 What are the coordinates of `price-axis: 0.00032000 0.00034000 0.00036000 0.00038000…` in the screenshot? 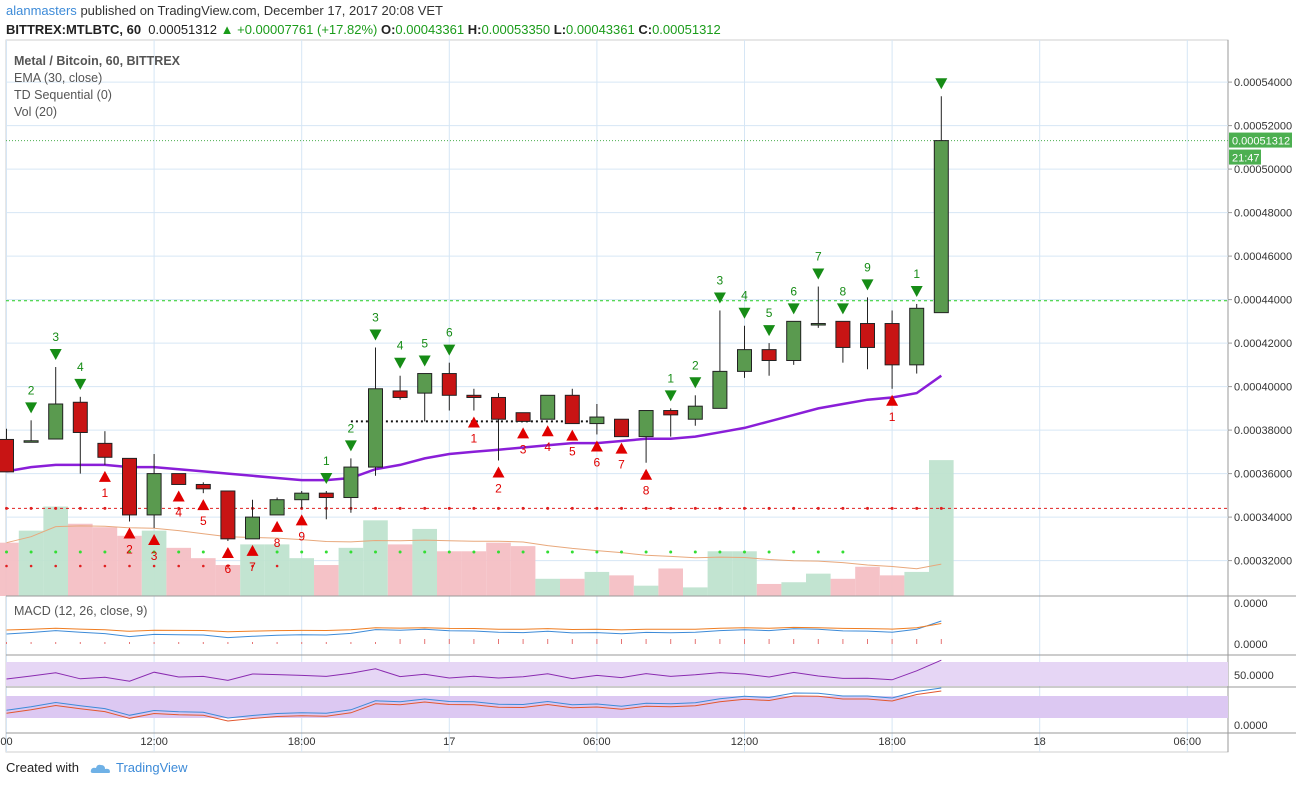 It's located at (1260, 322).